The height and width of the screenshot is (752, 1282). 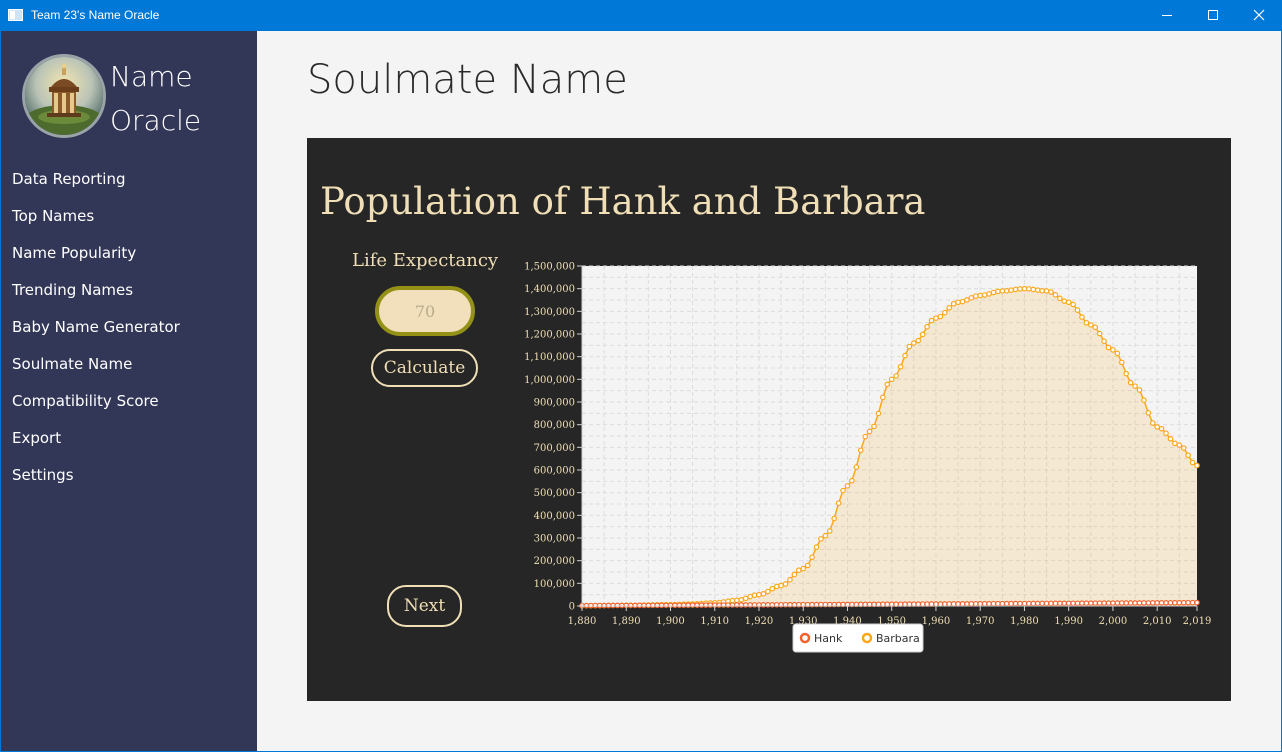 What do you see at coordinates (151, 76) in the screenshot?
I see `brand-line-1: Name` at bounding box center [151, 76].